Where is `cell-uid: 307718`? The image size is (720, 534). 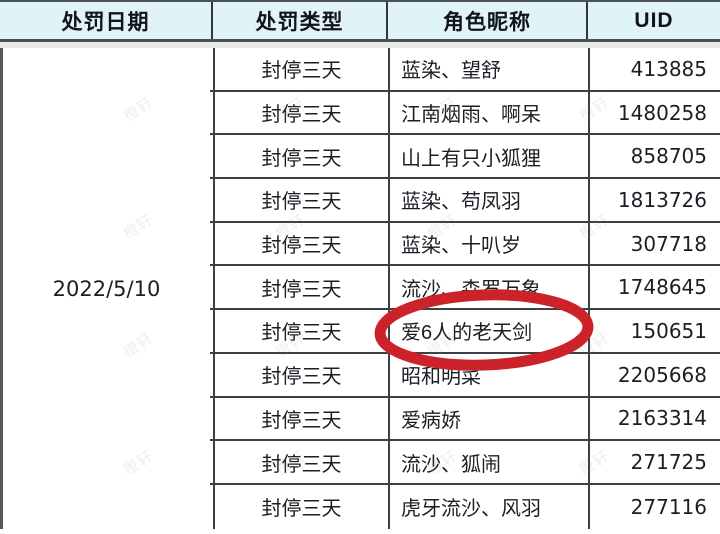
cell-uid: 307718 is located at coordinates (654, 243).